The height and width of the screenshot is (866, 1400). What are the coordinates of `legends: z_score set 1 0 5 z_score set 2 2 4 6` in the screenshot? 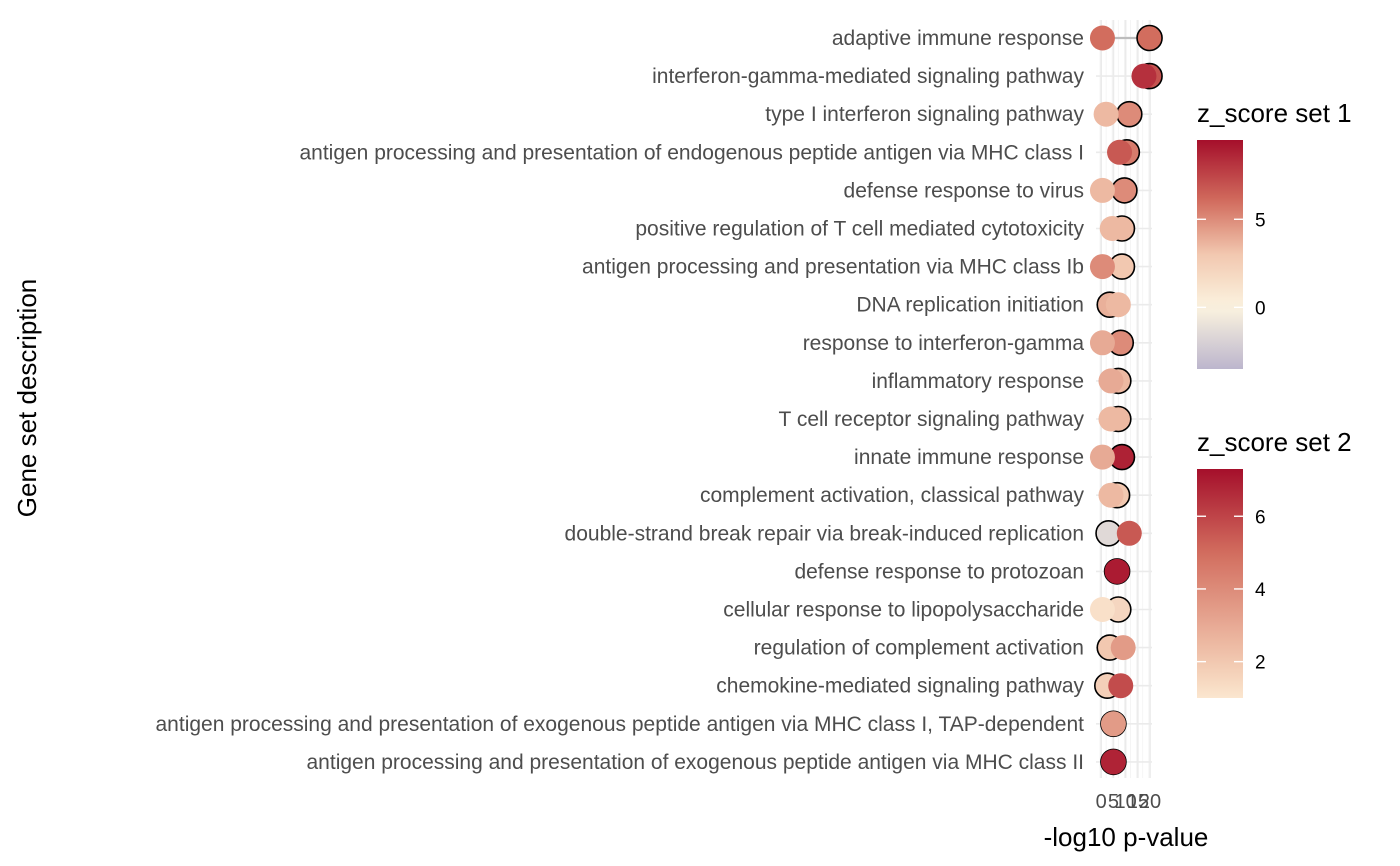 It's located at (1274, 398).